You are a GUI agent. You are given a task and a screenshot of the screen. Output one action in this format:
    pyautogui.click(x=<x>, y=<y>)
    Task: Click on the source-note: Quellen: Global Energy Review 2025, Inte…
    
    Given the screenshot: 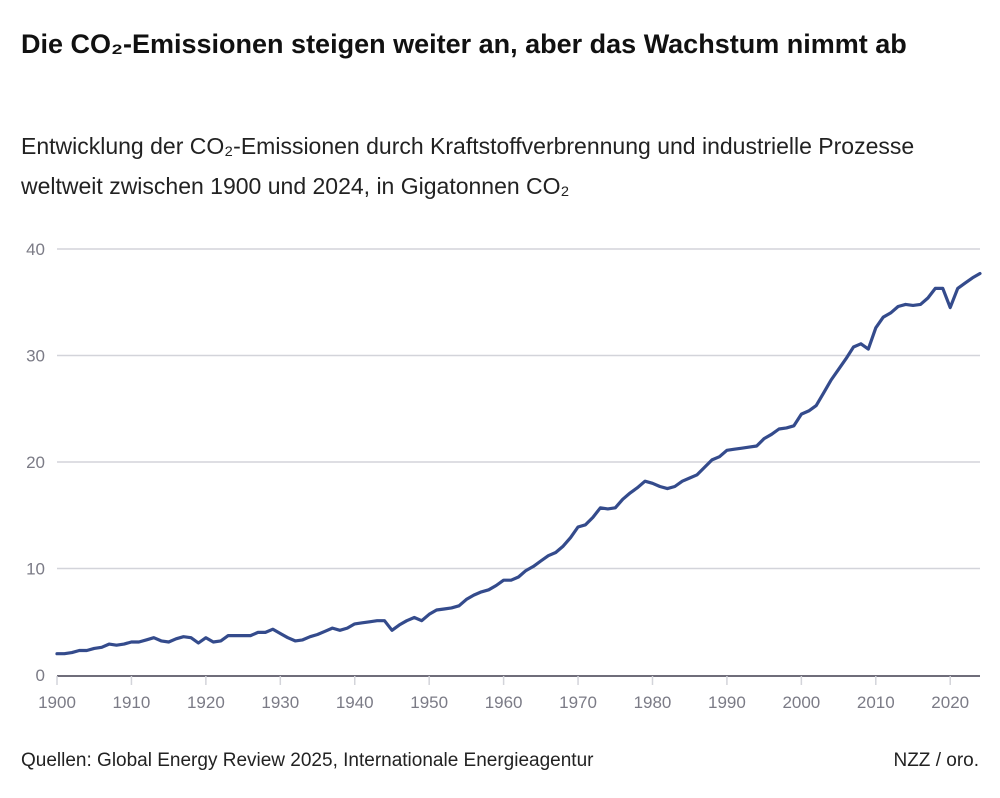 What is the action you would take?
    pyautogui.click(x=307, y=760)
    